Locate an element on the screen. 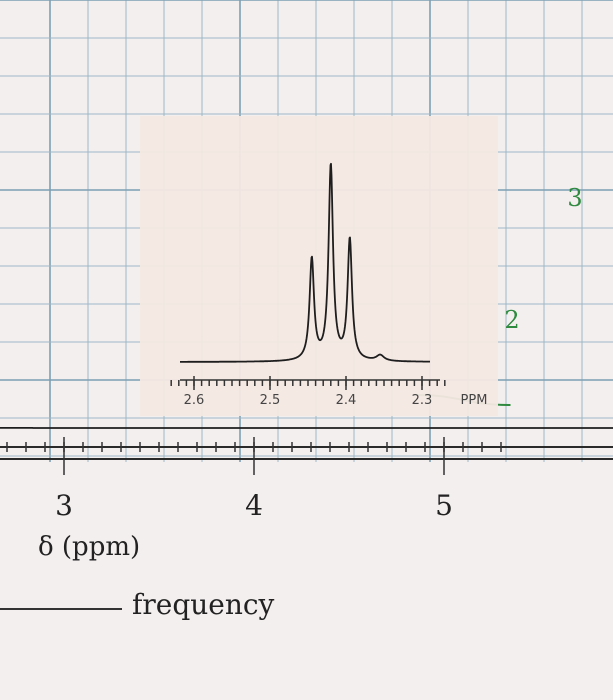 This screenshot has width=613, height=700. frequency-arrow-line is located at coordinates (61, 609).